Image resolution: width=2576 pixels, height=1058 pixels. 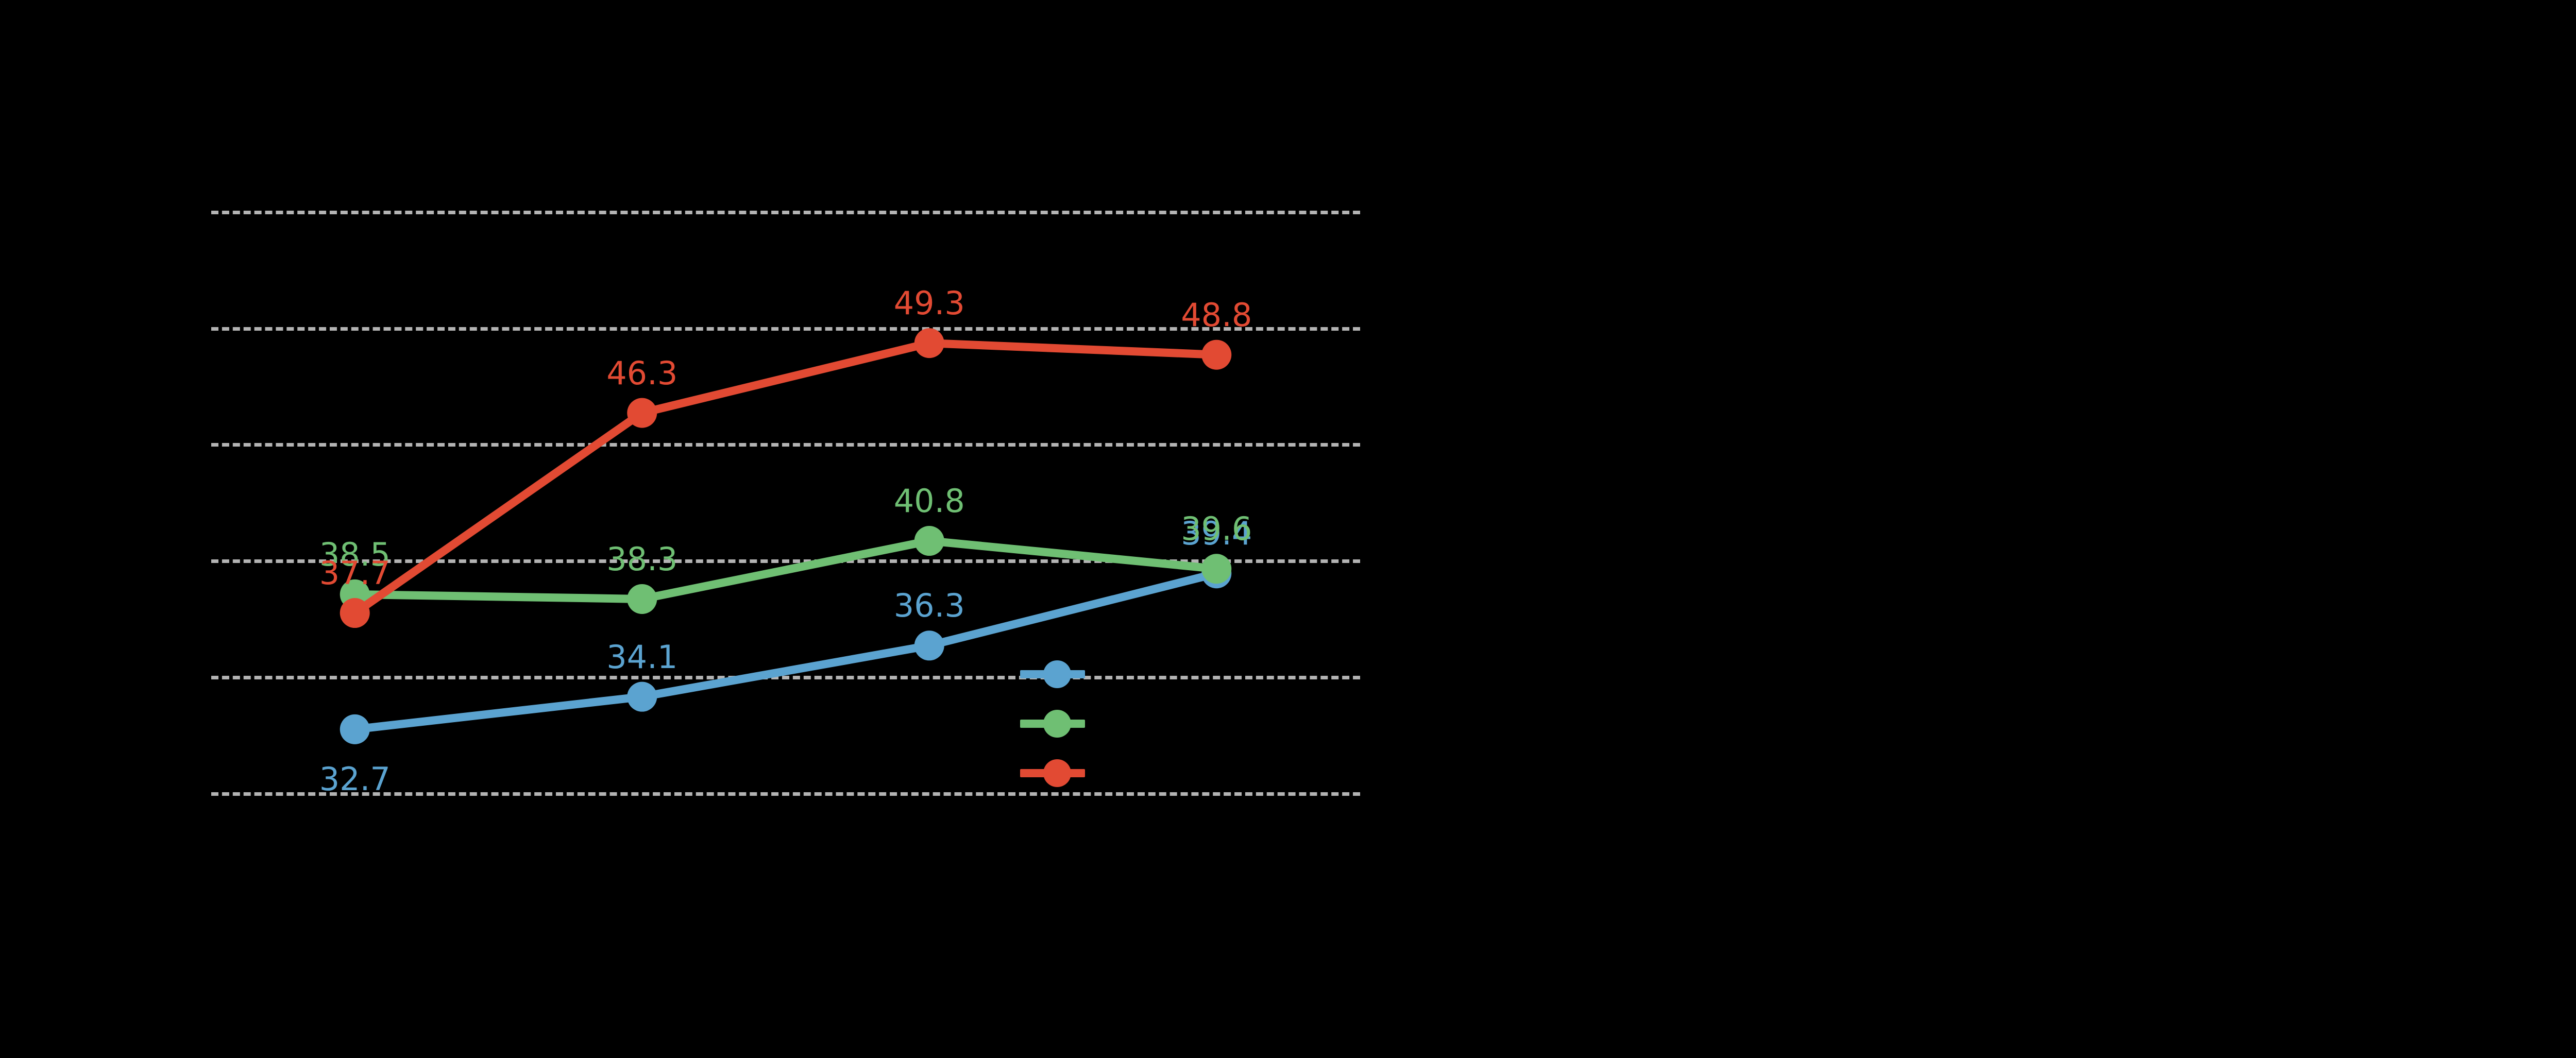 What do you see at coordinates (1057, 724) in the screenshot?
I see `legend-marker-green-icon` at bounding box center [1057, 724].